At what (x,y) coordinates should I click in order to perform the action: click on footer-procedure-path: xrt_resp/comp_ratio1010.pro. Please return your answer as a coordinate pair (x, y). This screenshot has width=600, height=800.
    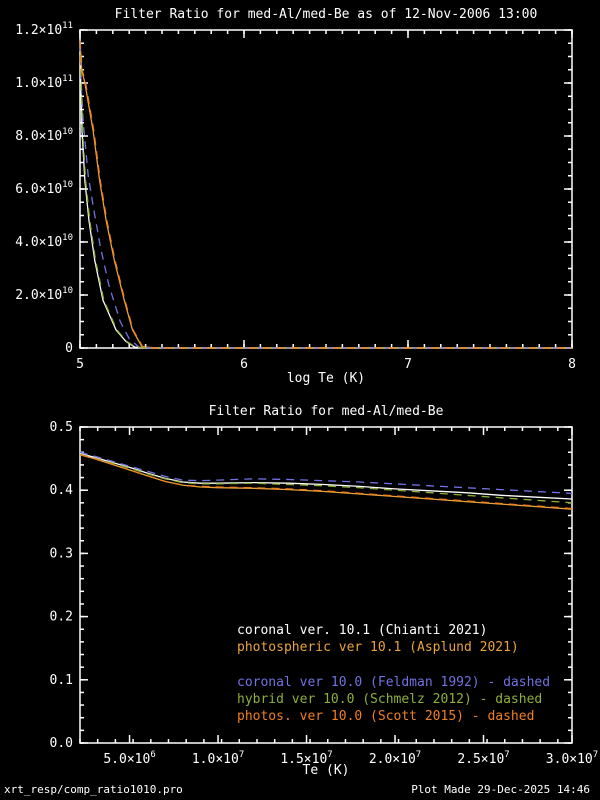
    Looking at the image, I should click on (93, 789).